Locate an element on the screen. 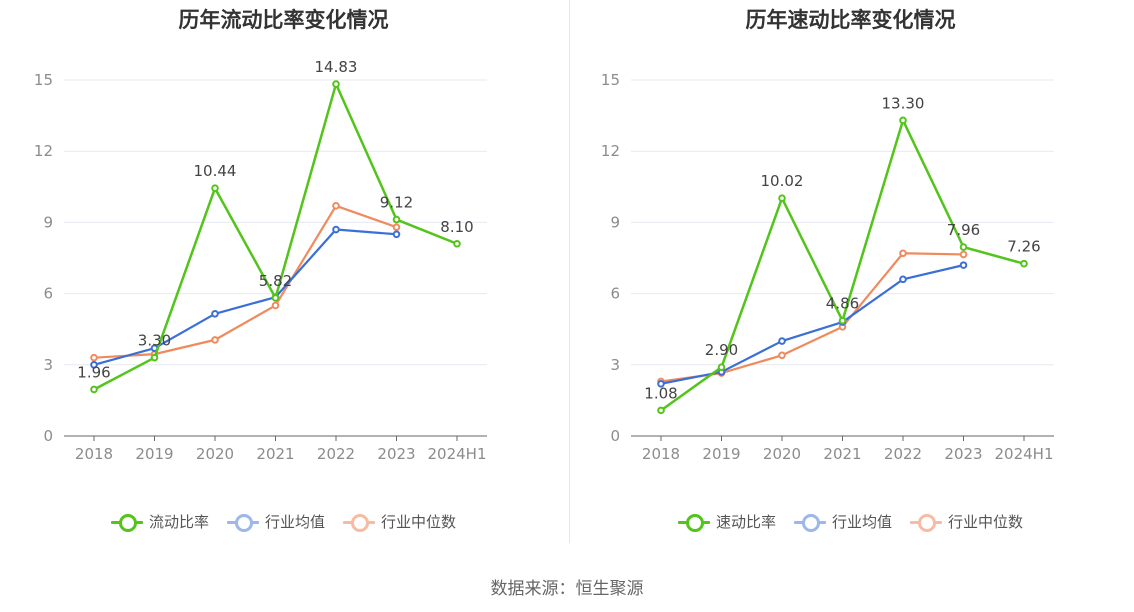  data-label: 14.83 is located at coordinates (336, 67).